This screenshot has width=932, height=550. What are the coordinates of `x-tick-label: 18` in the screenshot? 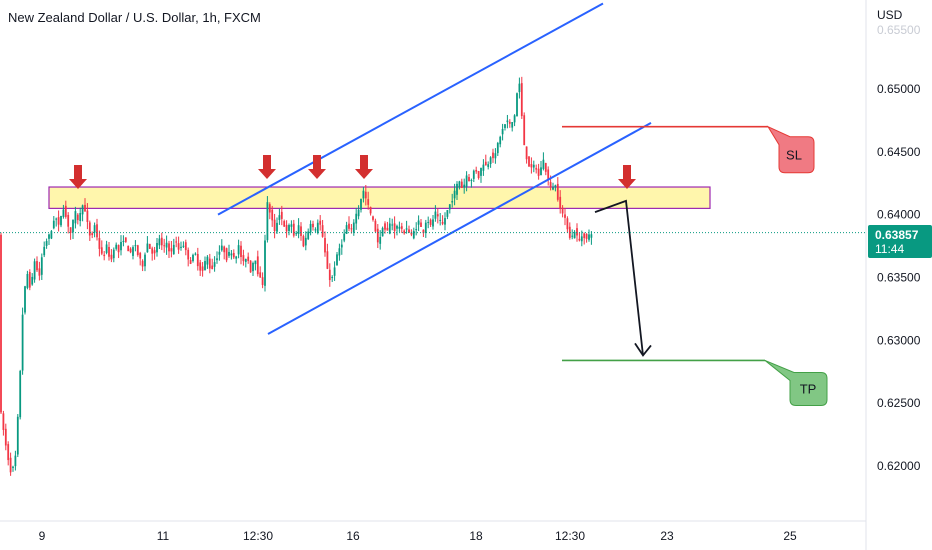 It's located at (476, 536).